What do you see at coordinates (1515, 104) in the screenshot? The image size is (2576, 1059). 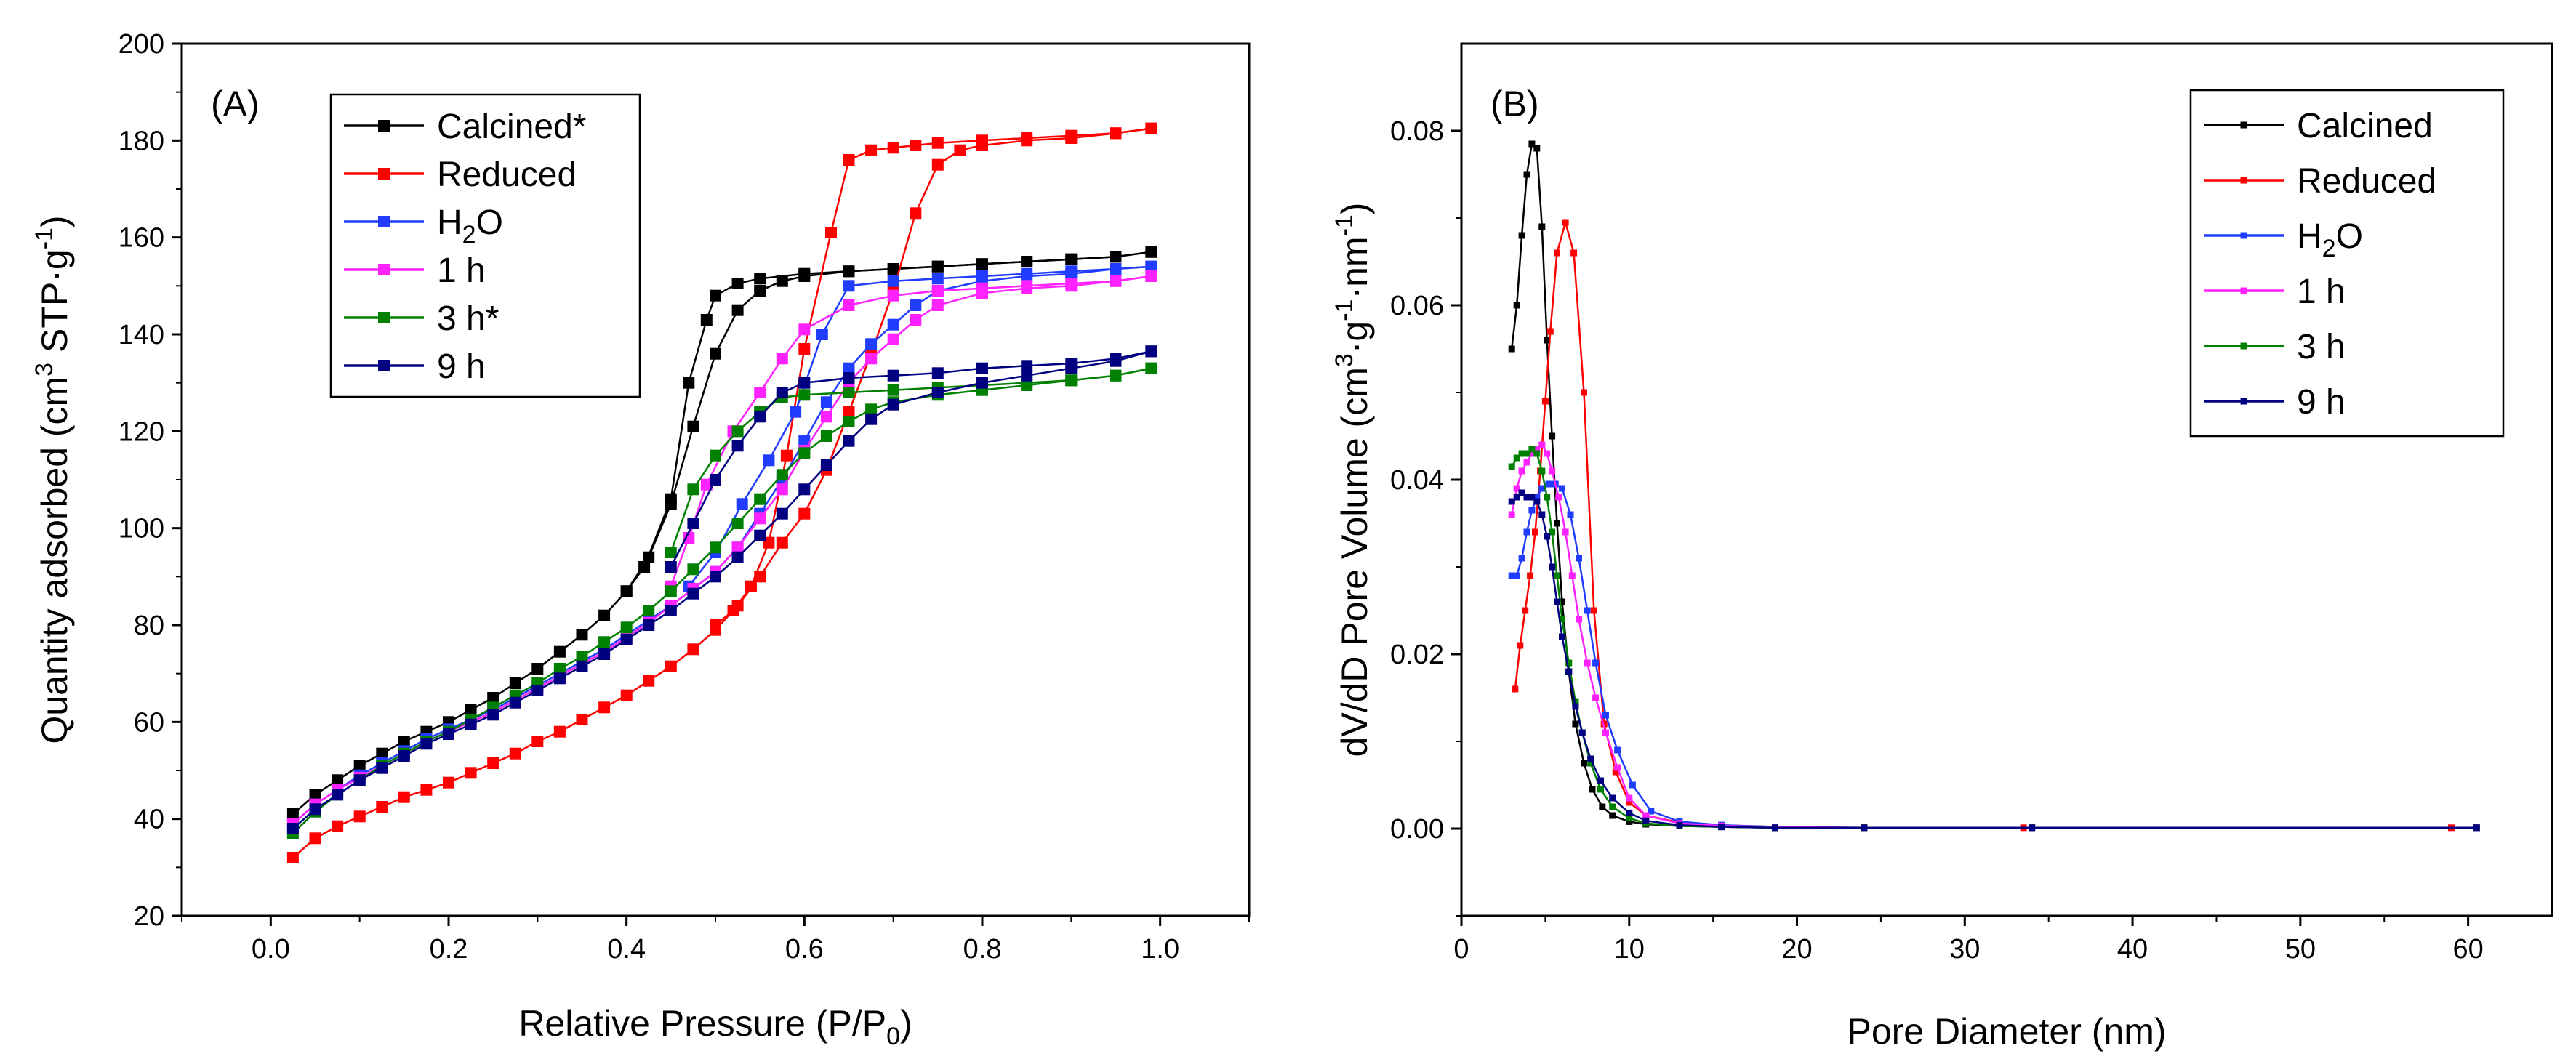 I see `panel-b-label: (B)` at bounding box center [1515, 104].